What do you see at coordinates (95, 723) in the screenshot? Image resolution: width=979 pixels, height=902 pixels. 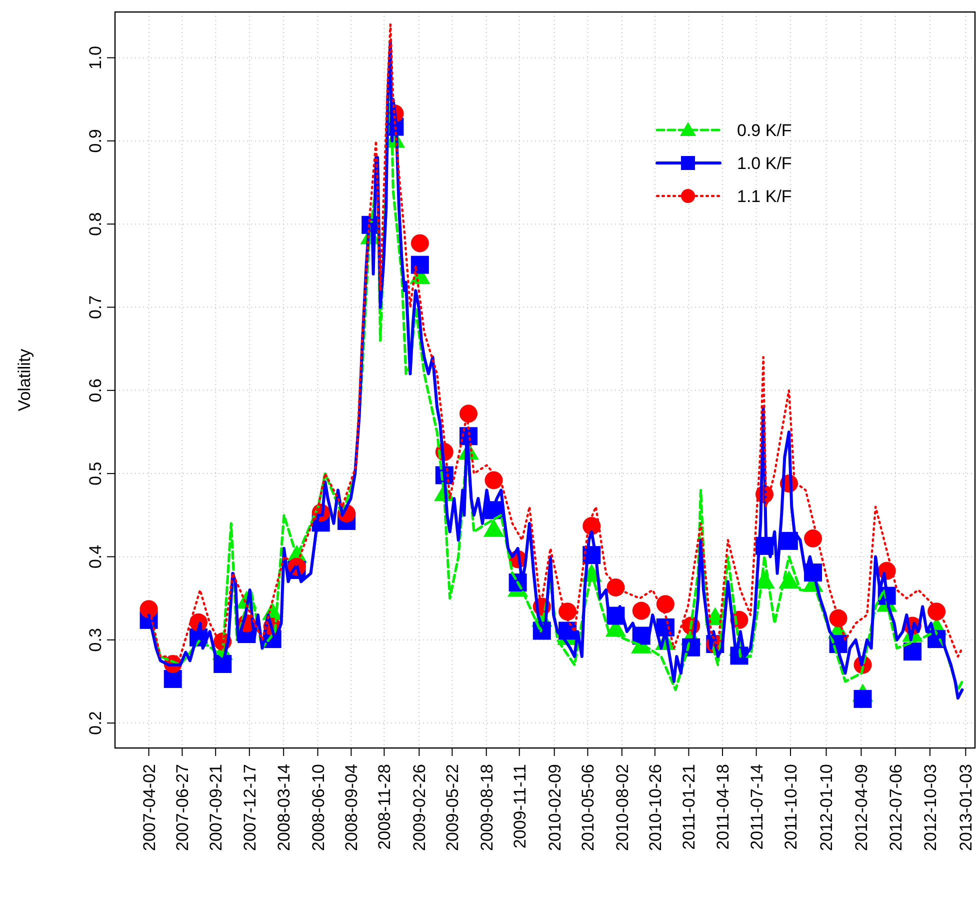 I see `y-tick-label: 0.2` at bounding box center [95, 723].